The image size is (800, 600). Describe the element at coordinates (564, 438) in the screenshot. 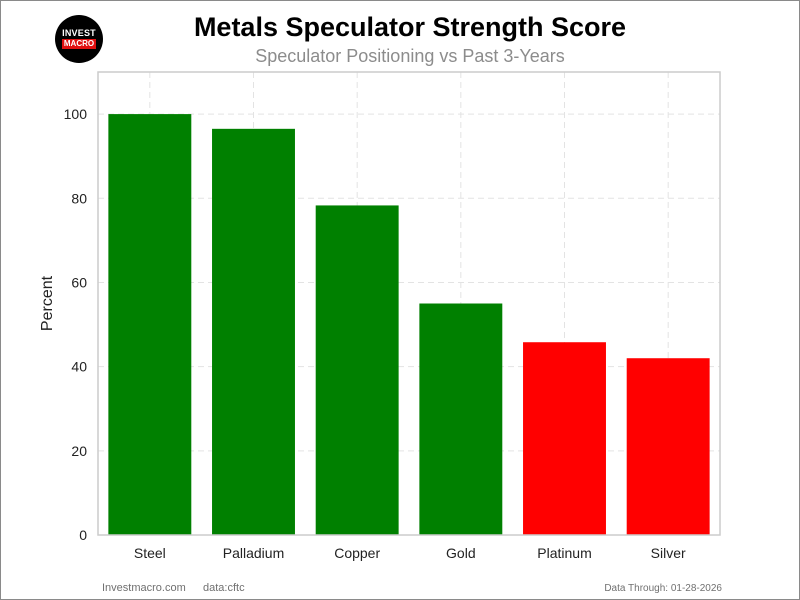

I see `bar-platinum` at that location.